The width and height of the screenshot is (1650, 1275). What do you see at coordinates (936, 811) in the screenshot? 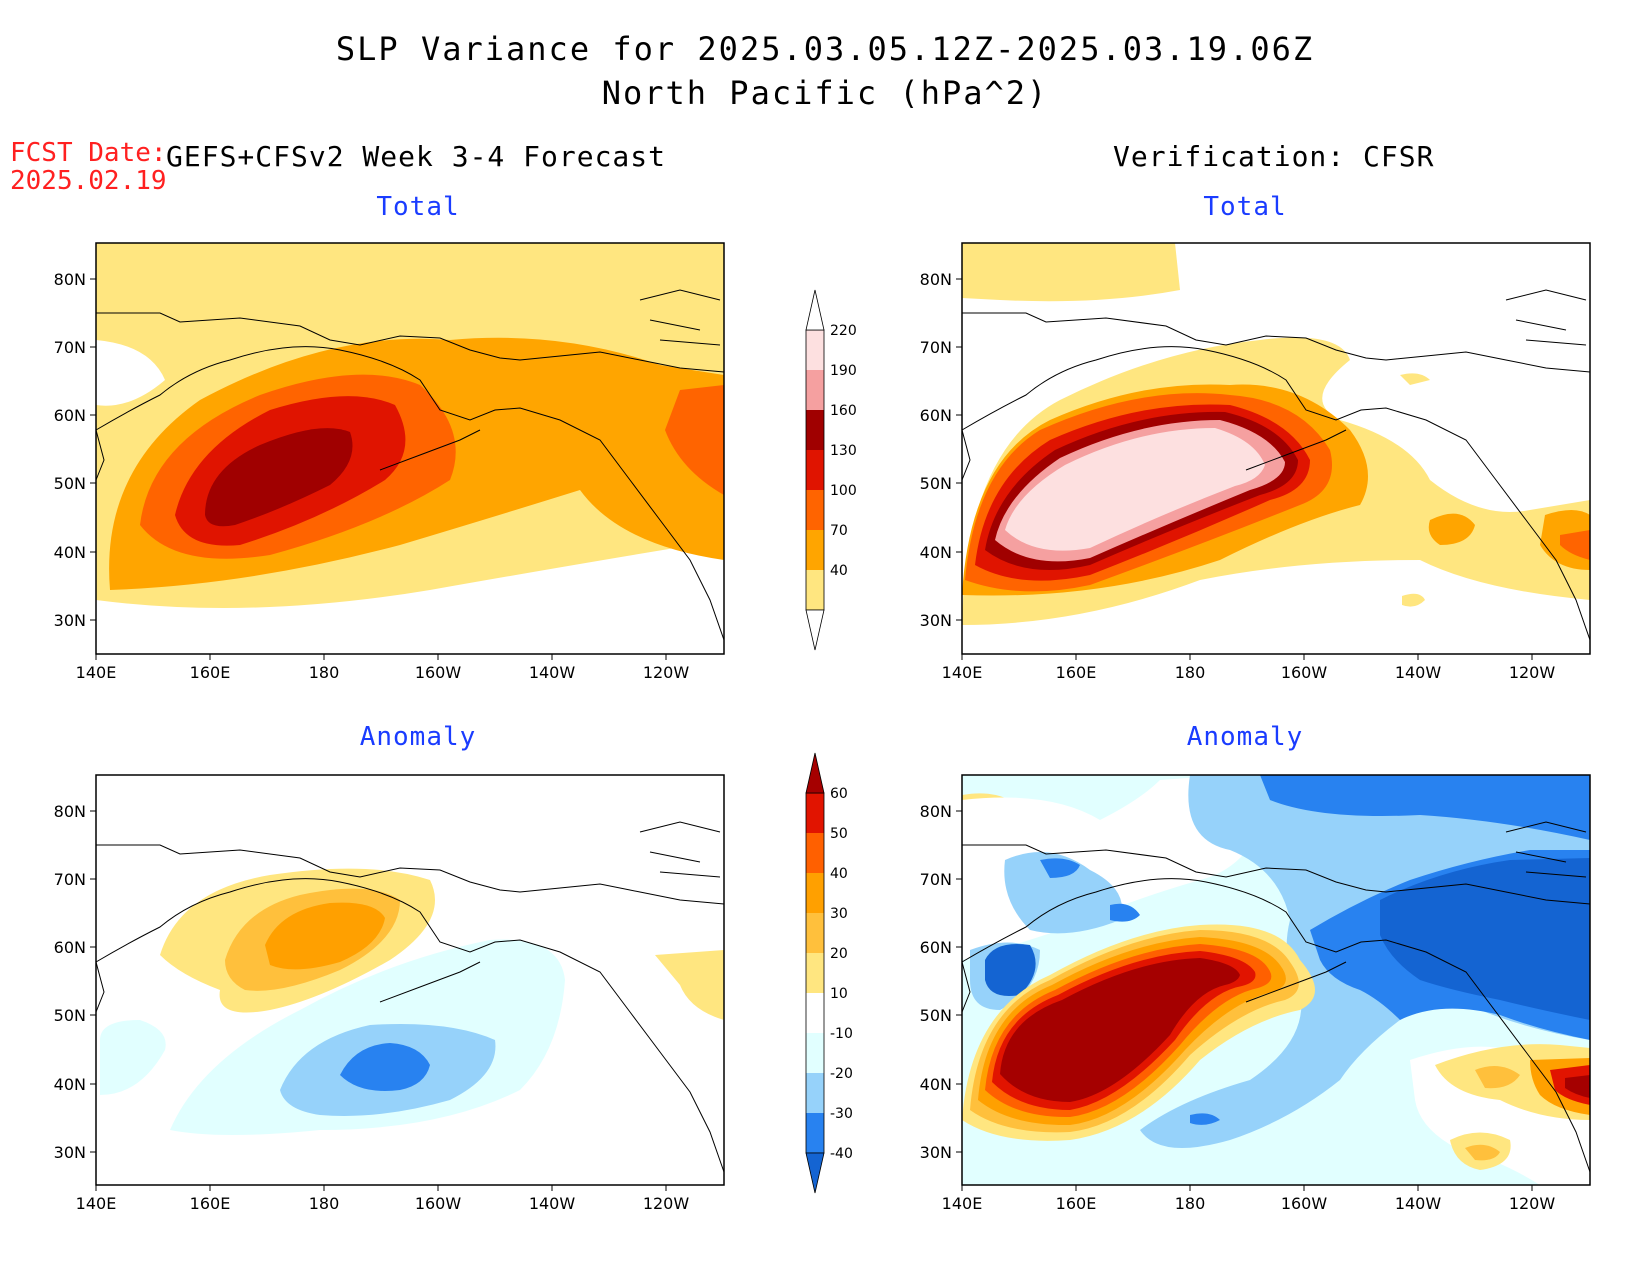
I see `bottom-right-lat-label: 80N` at bounding box center [936, 811].